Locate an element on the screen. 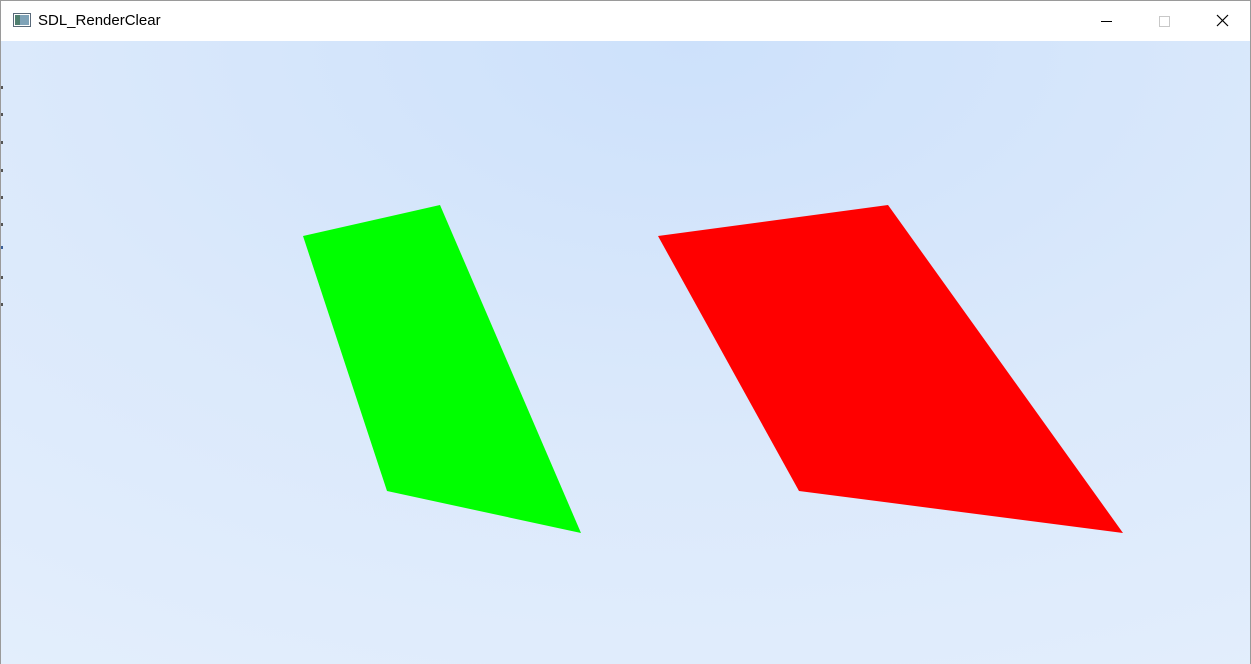 The image size is (1251, 664). close-icon is located at coordinates (1222, 20).